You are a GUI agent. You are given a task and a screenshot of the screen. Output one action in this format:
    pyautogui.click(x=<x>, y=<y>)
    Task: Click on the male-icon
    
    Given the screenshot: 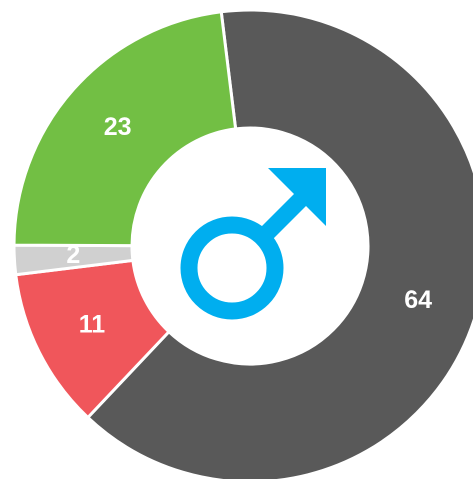 What is the action you would take?
    pyautogui.click(x=253, y=244)
    